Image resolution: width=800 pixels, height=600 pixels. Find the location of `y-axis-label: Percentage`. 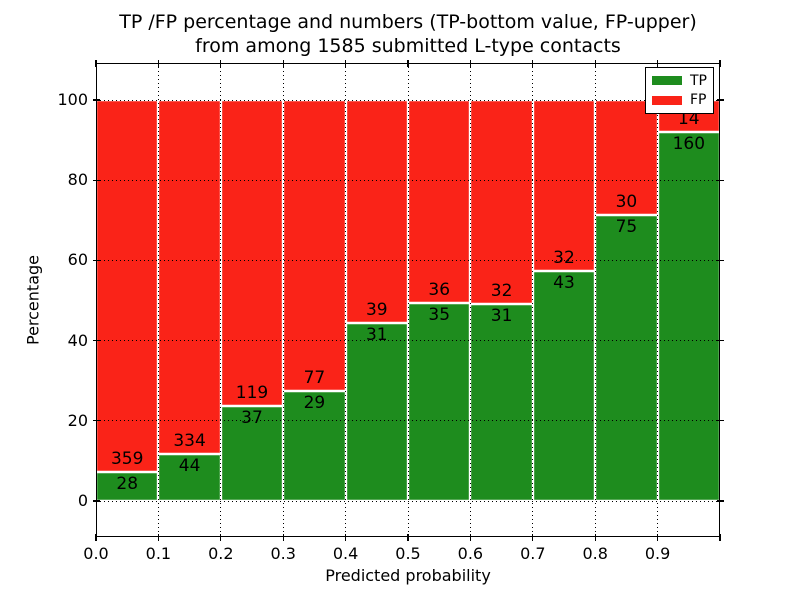

y-axis-label: Percentage is located at coordinates (33, 300).